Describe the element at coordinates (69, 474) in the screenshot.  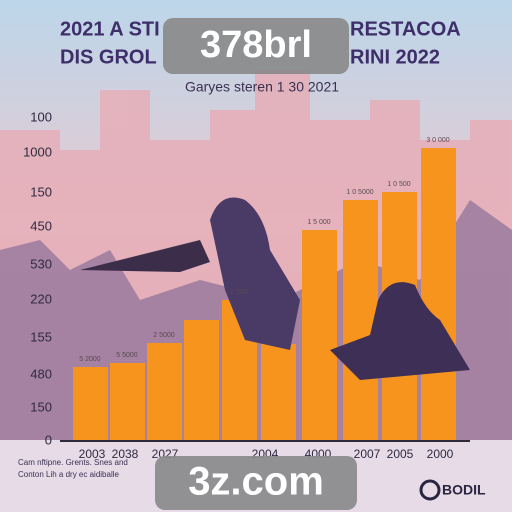
I see `footer-text: Conton Lih a dry ec aidiballe` at that location.